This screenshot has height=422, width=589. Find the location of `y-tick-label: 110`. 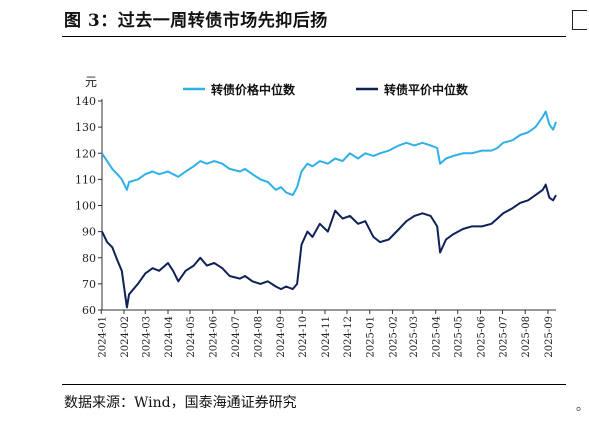

y-tick-label: 110 is located at coordinates (85, 179).